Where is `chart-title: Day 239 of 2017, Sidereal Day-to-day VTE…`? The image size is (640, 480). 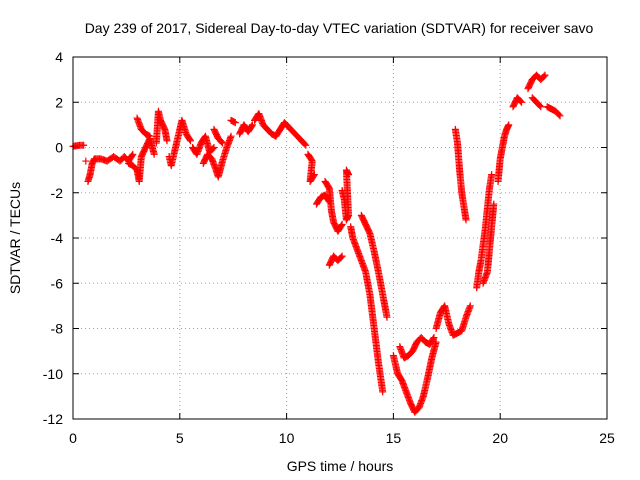
chart-title: Day 239 of 2017, Sidereal Day-to-day VTE… is located at coordinates (339, 28).